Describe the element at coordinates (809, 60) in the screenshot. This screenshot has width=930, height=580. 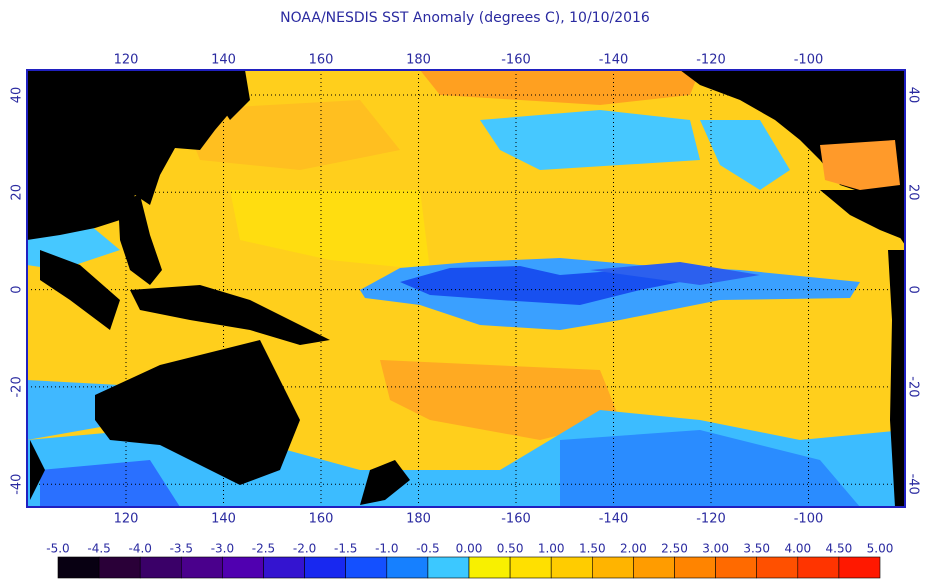
I see `longitude-label-top: -100` at that location.